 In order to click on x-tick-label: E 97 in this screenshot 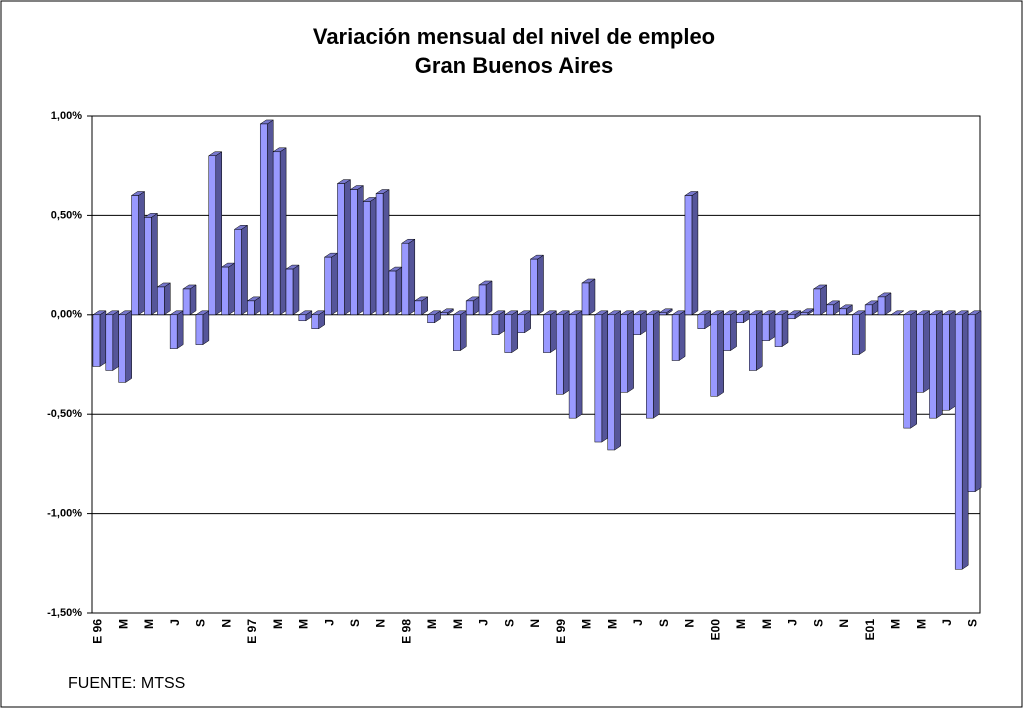, I will do `click(252, 631)`.